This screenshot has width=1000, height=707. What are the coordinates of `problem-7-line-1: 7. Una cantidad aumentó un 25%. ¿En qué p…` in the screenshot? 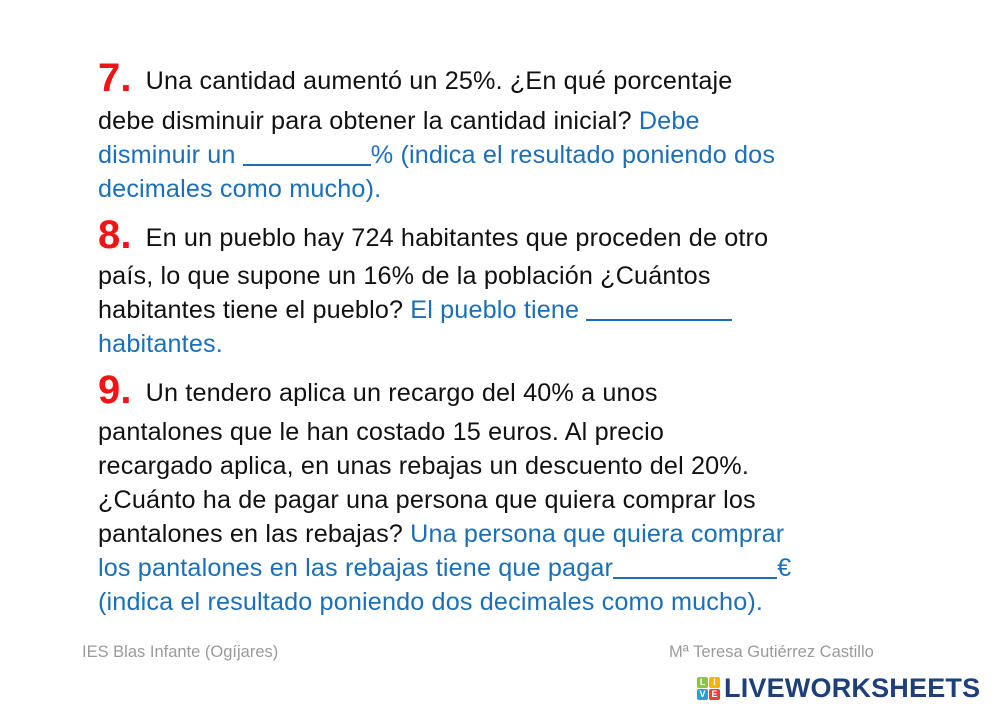 It's located at (415, 78).